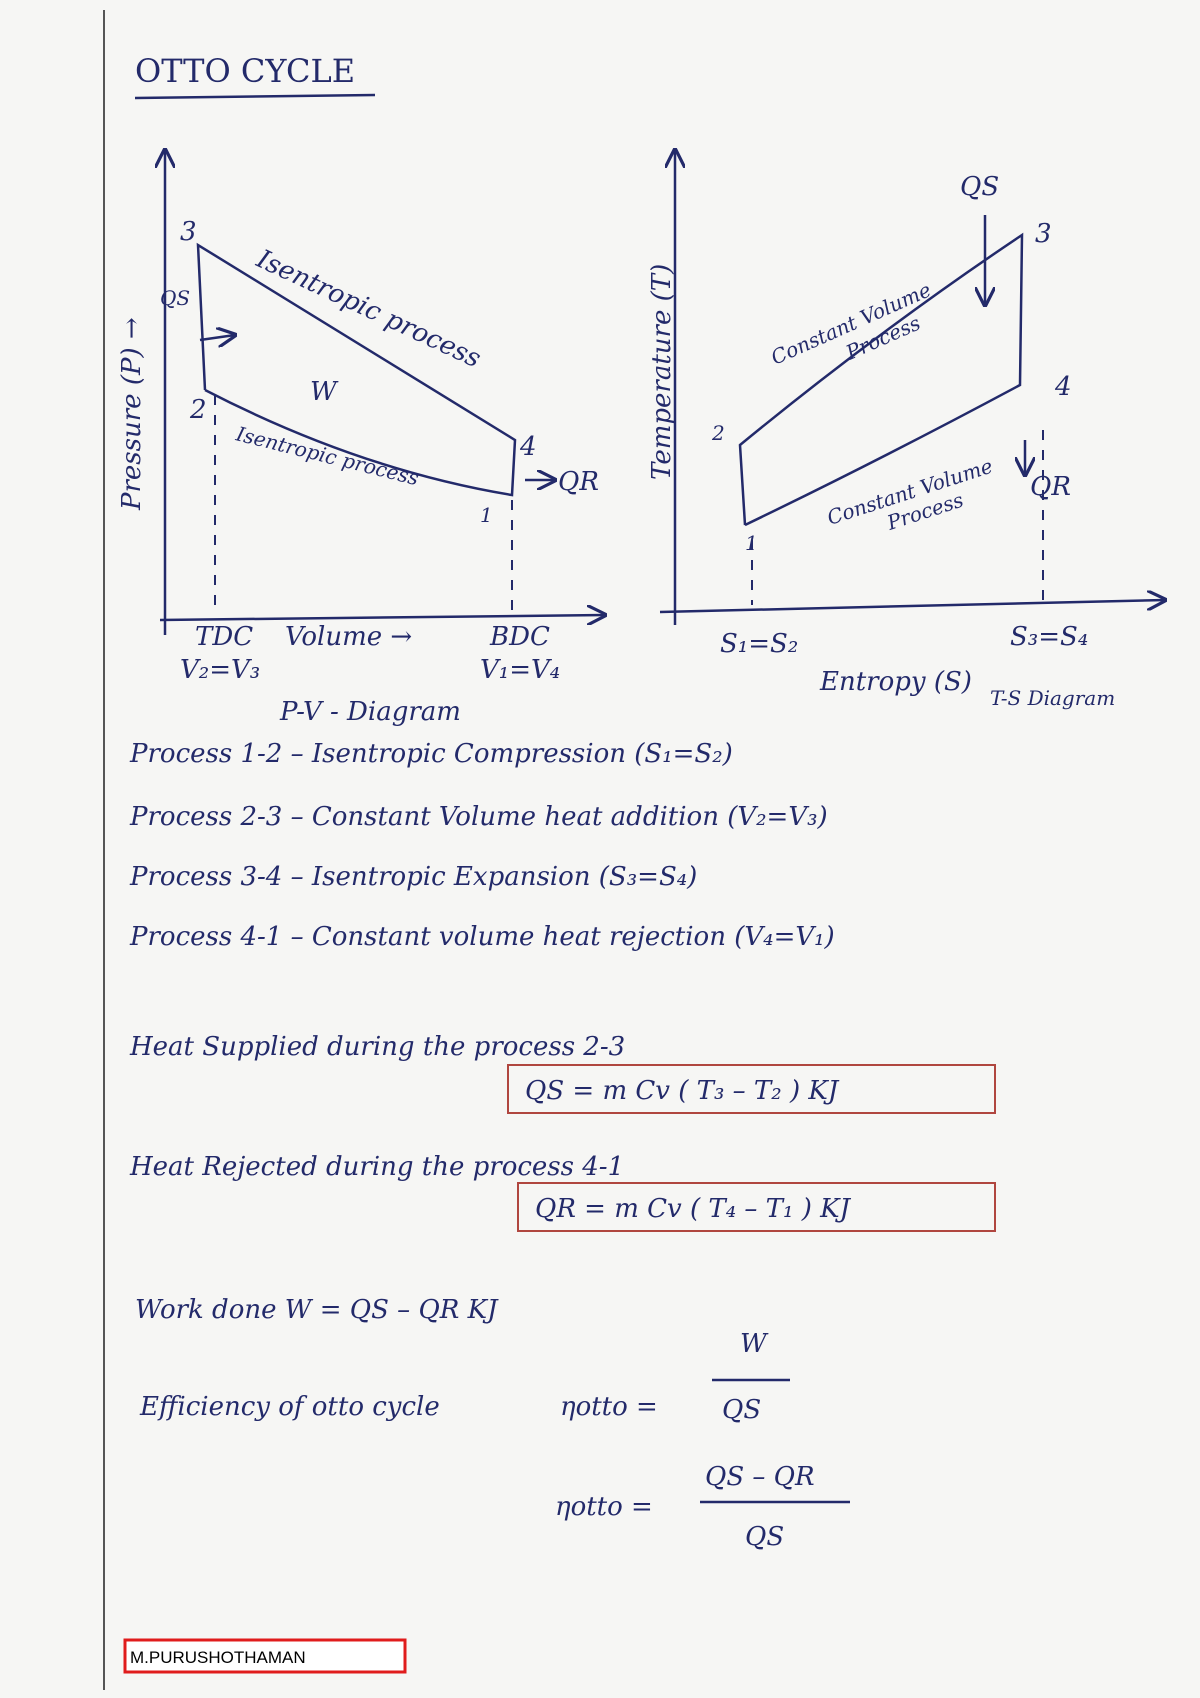 Image resolution: width=1200 pixels, height=1698 pixels. Describe the element at coordinates (218, 1657) in the screenshot. I see `author: M.PURUSHOTHAMAN` at that location.